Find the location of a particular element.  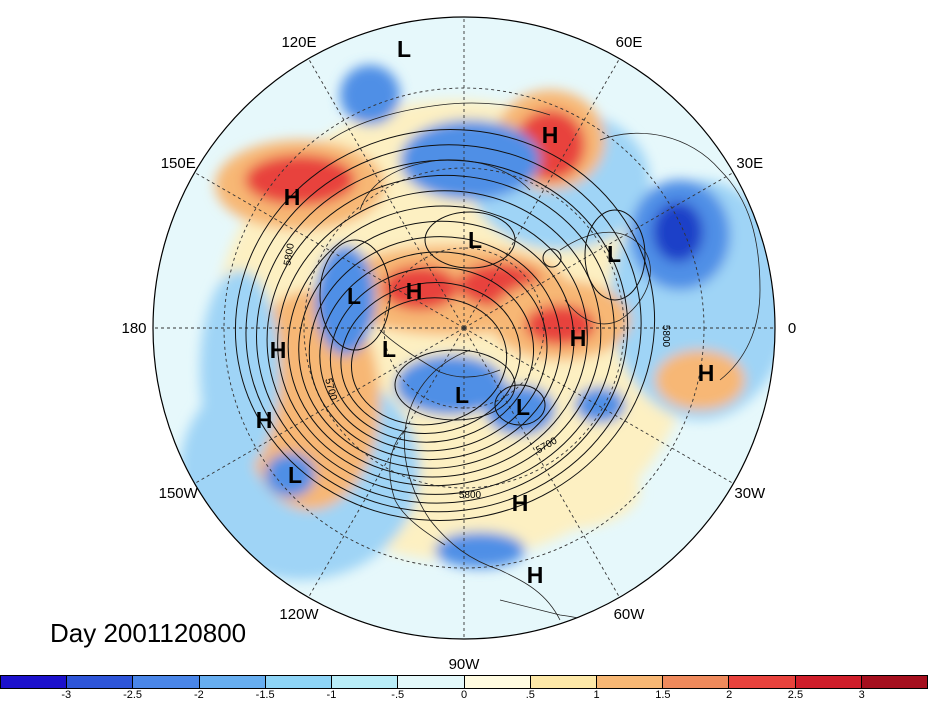

colorbar is located at coordinates (464, 682).